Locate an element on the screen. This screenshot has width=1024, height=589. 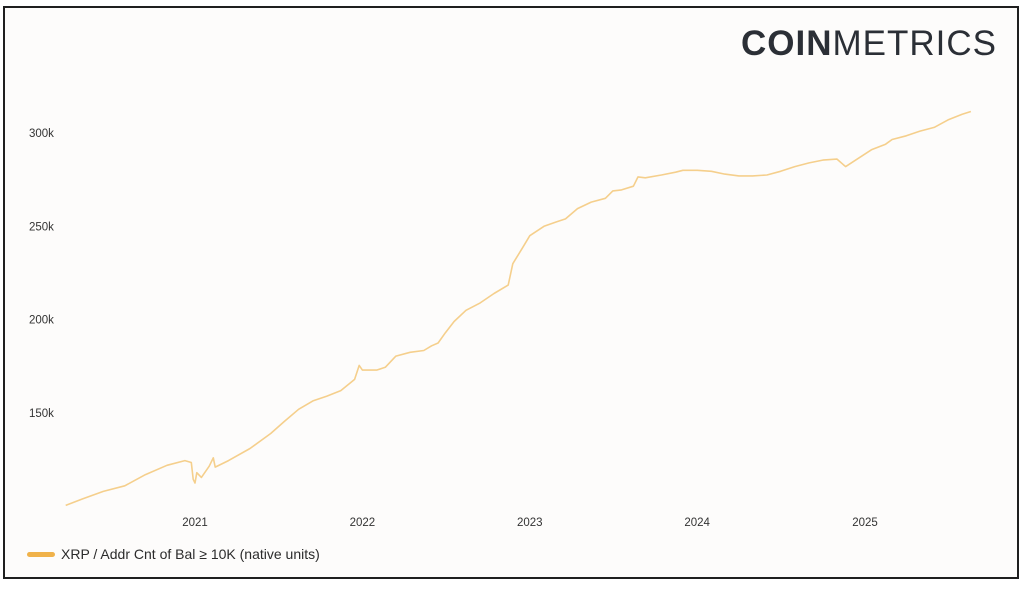
logo-text-bold: COIN is located at coordinates (787, 43).